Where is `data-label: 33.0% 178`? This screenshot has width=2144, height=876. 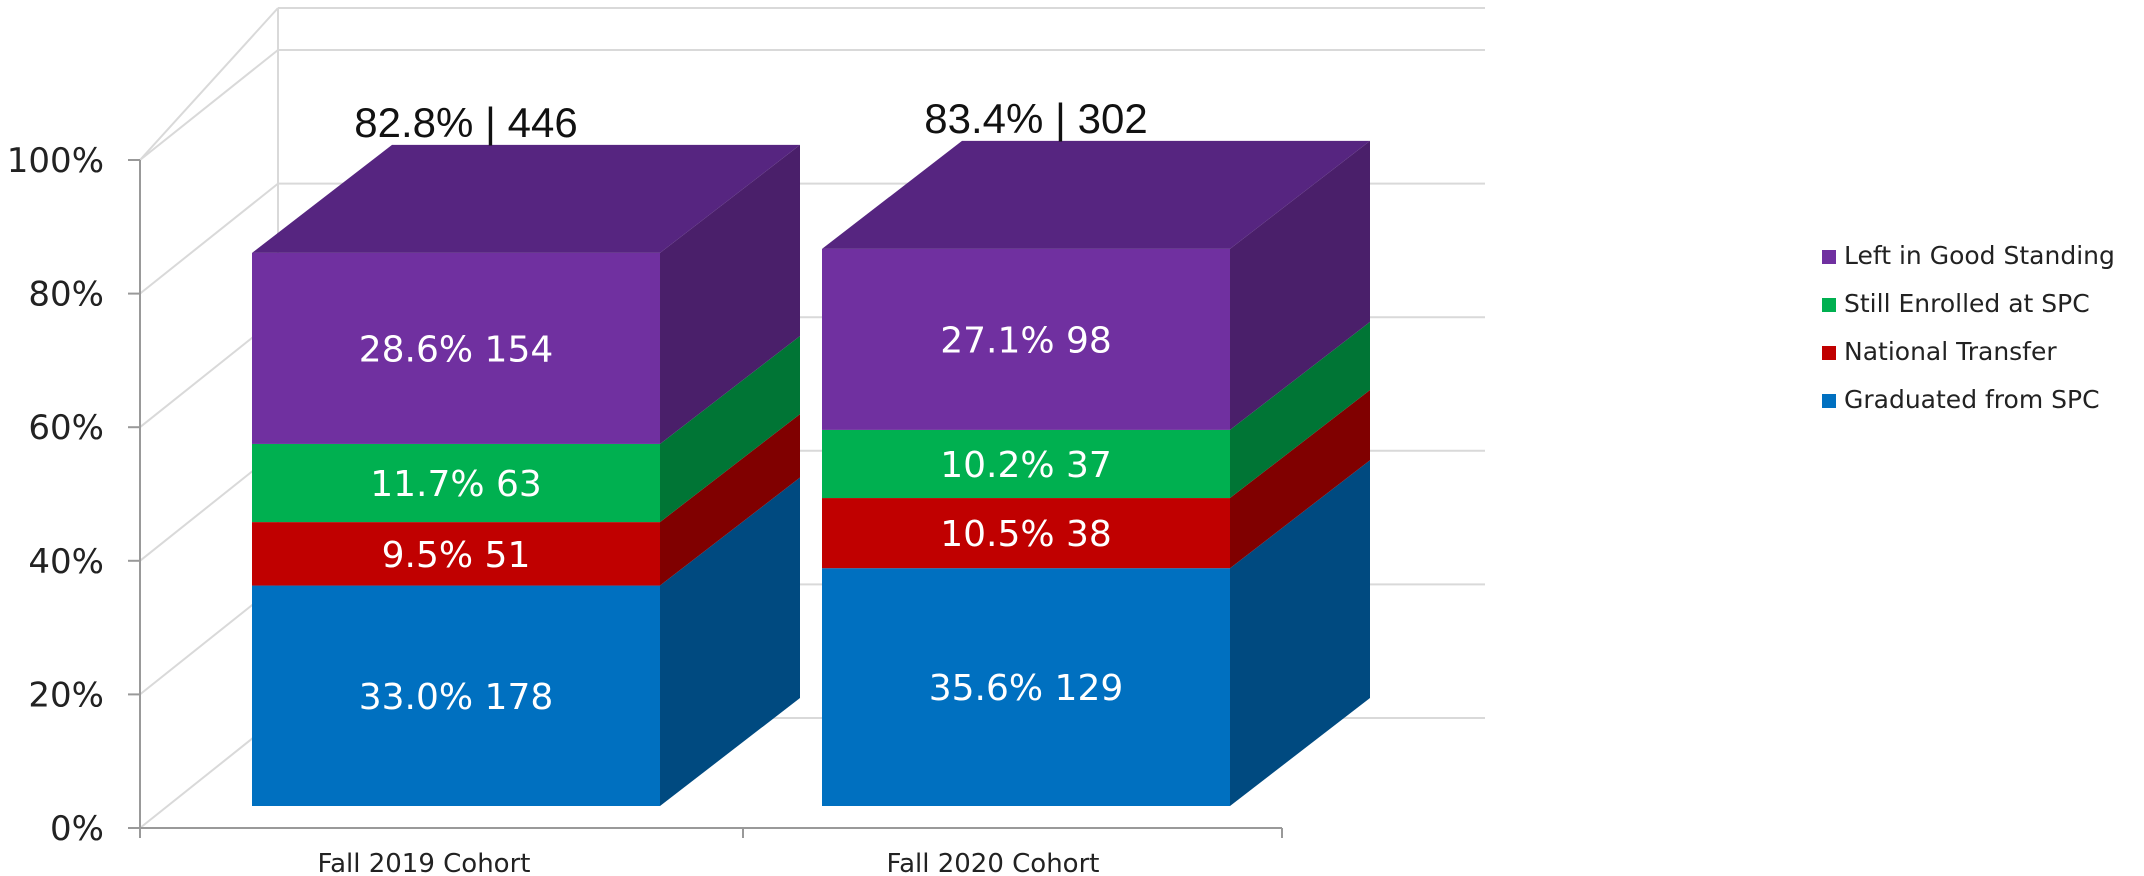
data-label: 33.0% 178 is located at coordinates (456, 697).